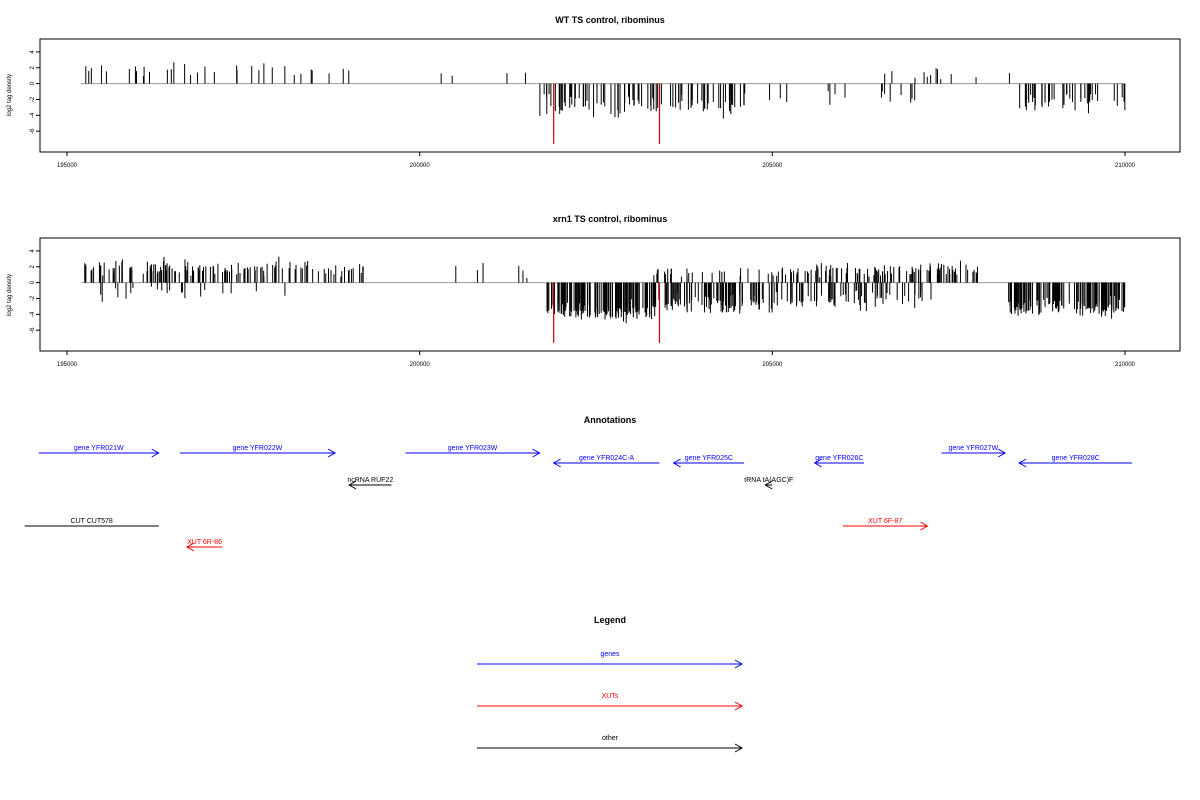  I want to click on wt-track-bars, so click(603, 103).